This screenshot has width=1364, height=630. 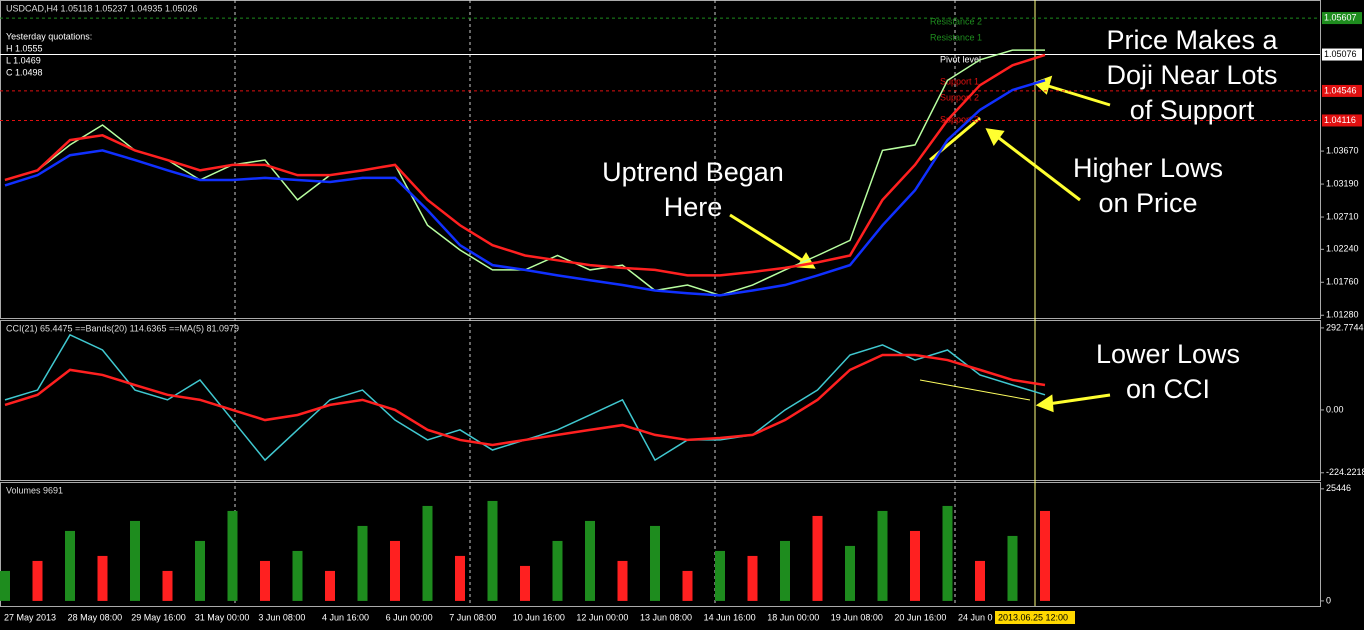 What do you see at coordinates (857, 617) in the screenshot?
I see `x-tick-label: 19 Jun 08:00` at bounding box center [857, 617].